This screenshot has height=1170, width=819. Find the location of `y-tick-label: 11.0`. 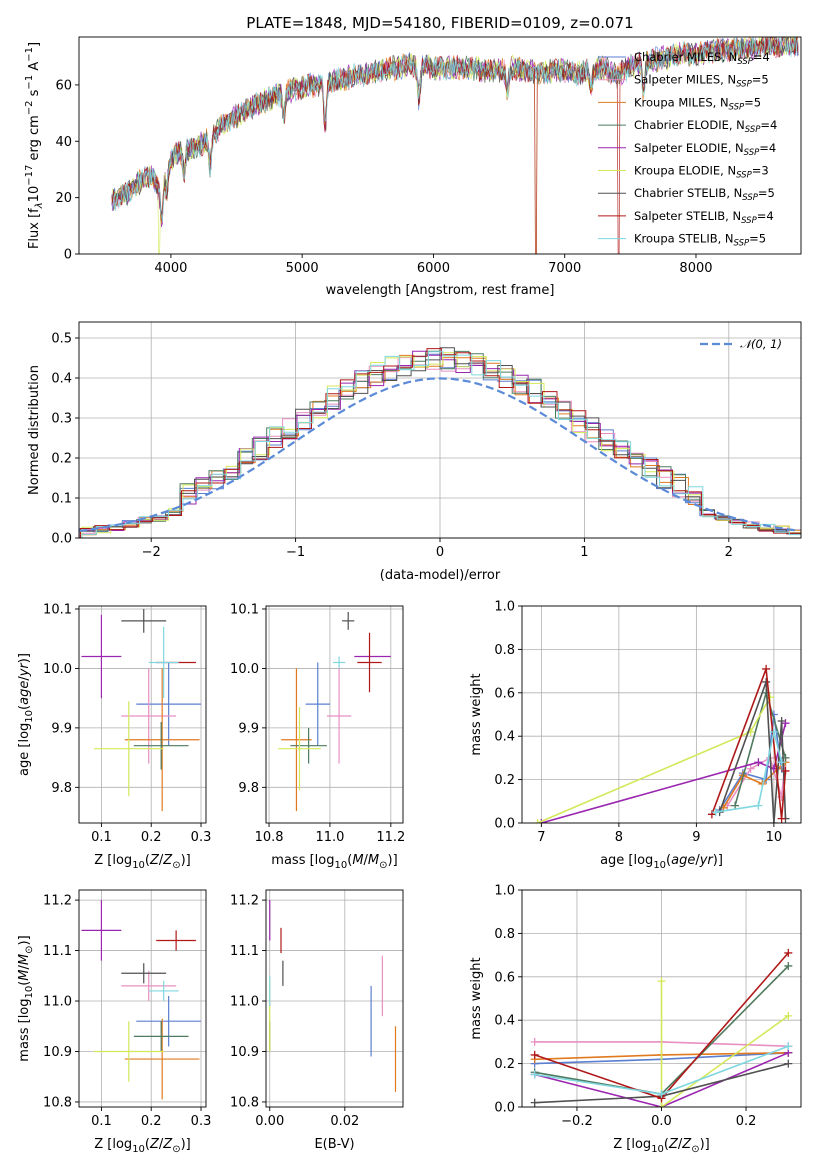

y-tick-label: 11.0 is located at coordinates (57, 1002).